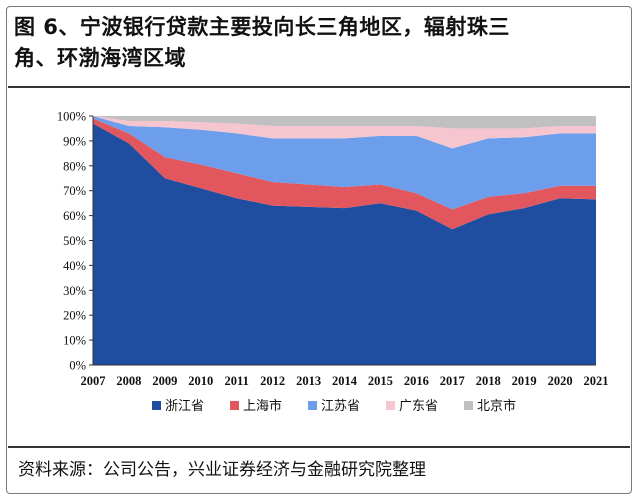  I want to click on title-line-1: 图 6、宁波银行贷款主要投向长三角地区，辐射珠三, so click(262, 27).